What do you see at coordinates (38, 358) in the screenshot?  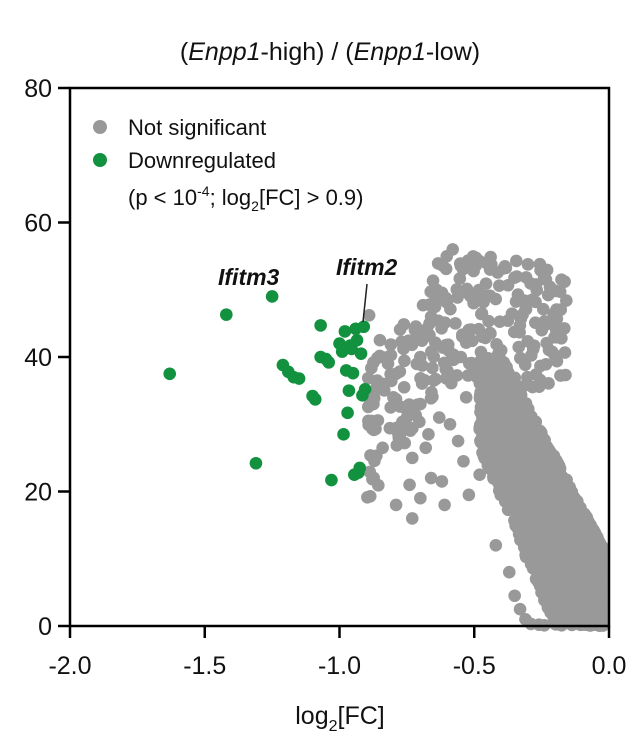 I see `y-tick-label: 40` at bounding box center [38, 358].